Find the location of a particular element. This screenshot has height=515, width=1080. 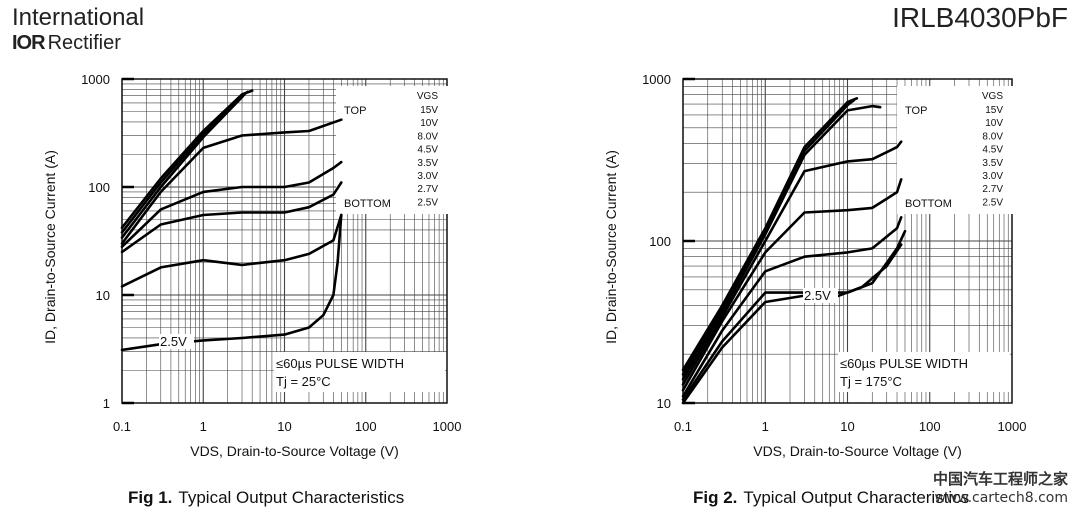

fig1-caption: Fig 1. Typical Output Characteristics is located at coordinates (266, 498).